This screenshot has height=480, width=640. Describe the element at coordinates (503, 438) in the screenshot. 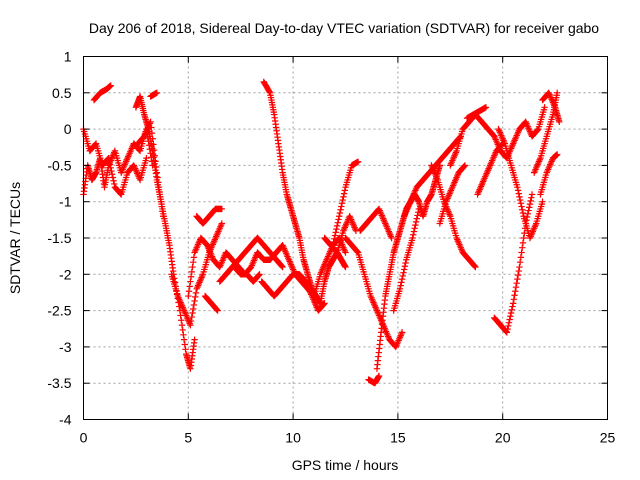

I see `x-tick-label: 20` at that location.